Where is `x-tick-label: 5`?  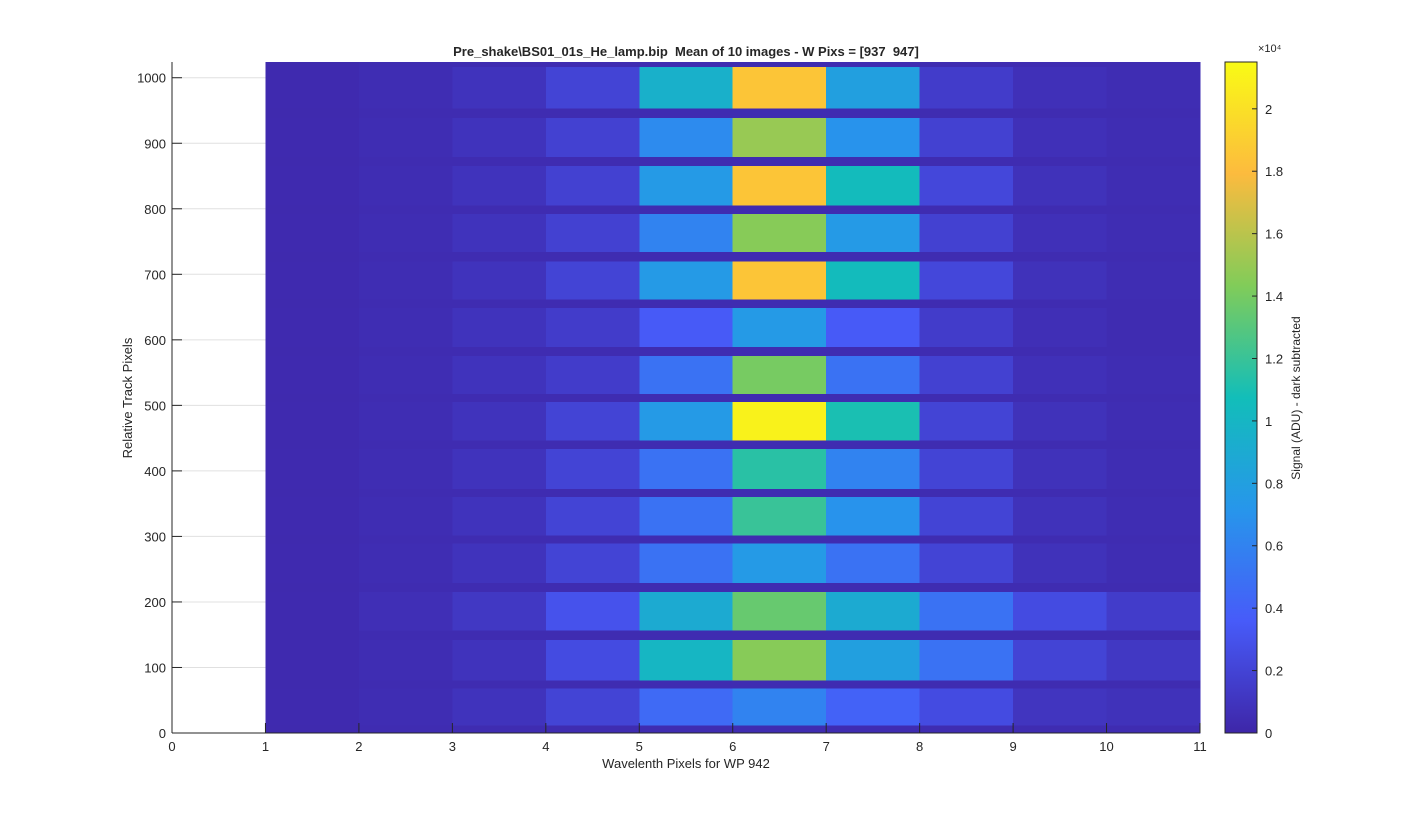
x-tick-label: 5 is located at coordinates (639, 746).